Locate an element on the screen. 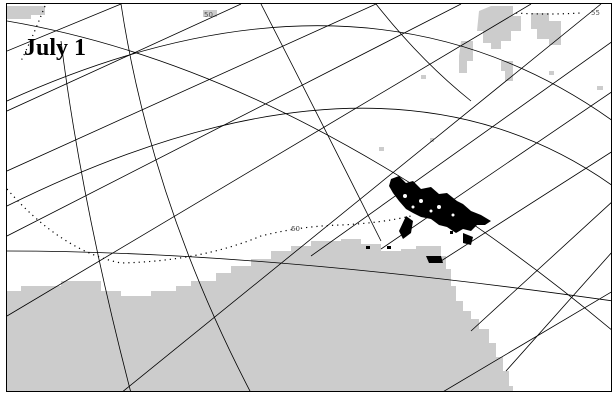  contour-label-right: 55 is located at coordinates (595, 13).